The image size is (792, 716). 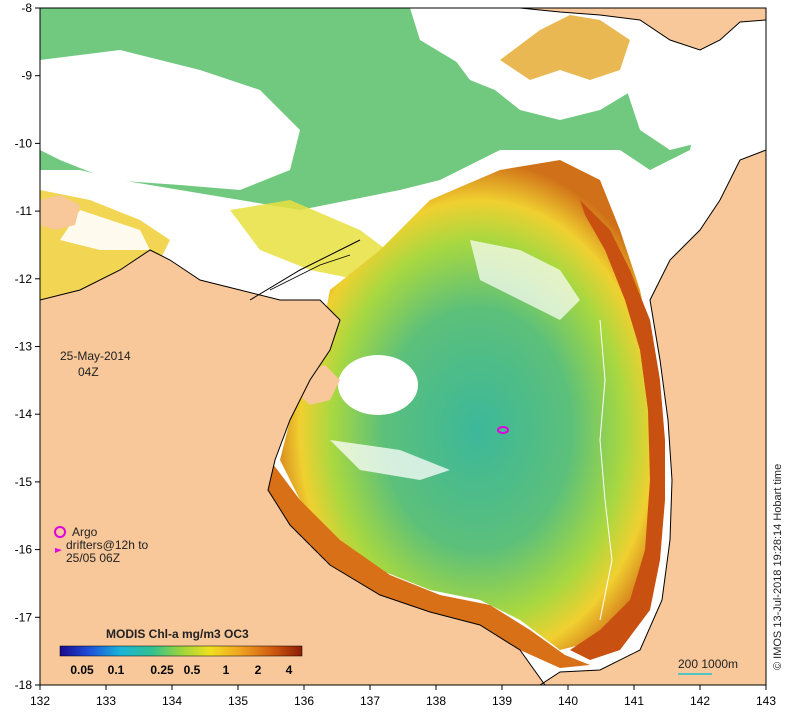 What do you see at coordinates (60, 532) in the screenshot?
I see `argo-legend-icon` at bounding box center [60, 532].